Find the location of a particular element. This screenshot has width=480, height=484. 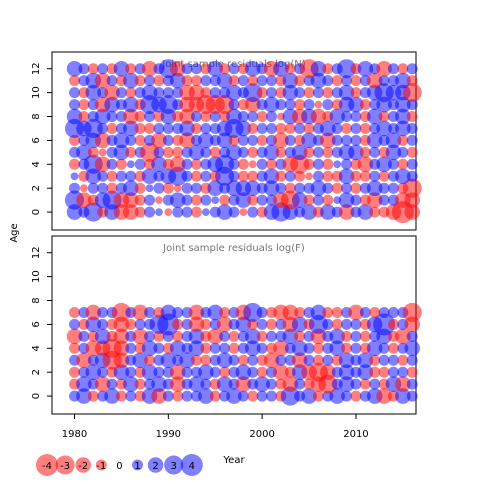

legend-label: 4 is located at coordinates (192, 466).